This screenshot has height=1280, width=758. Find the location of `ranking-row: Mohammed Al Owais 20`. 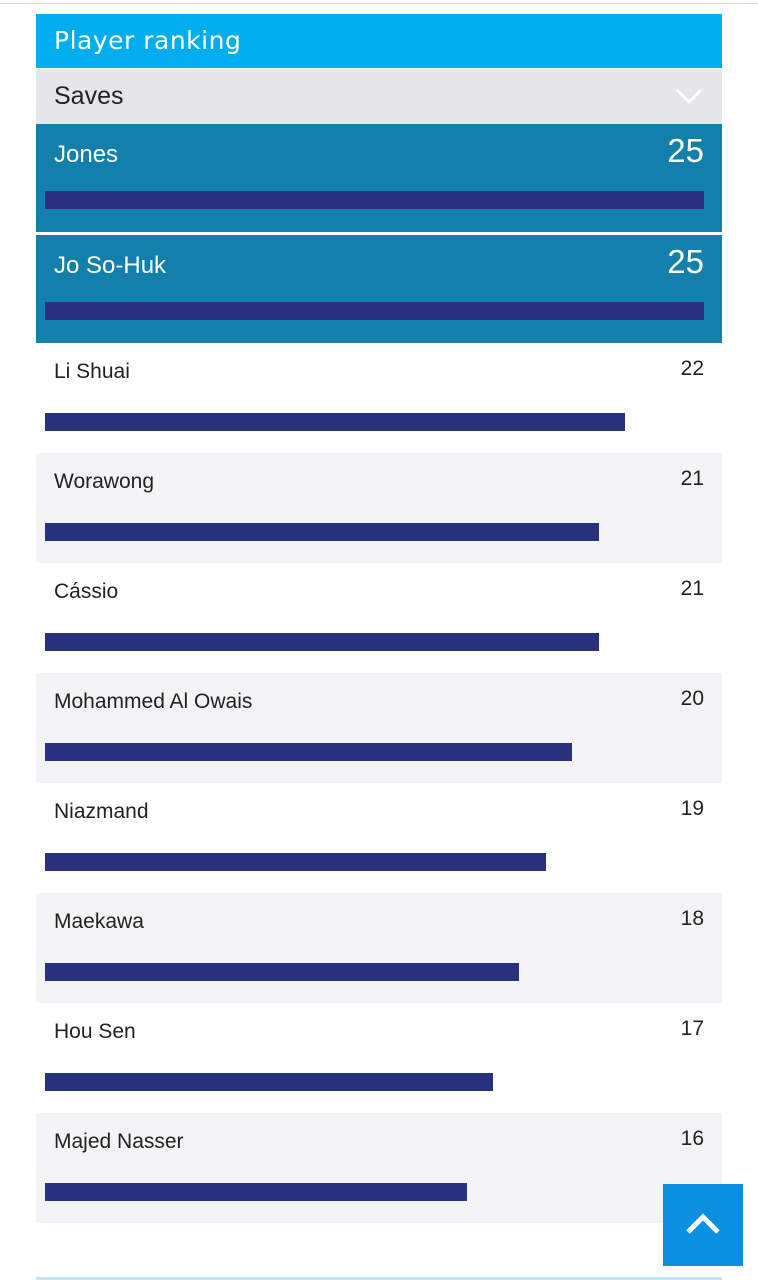

ranking-row: Mohammed Al Owais 20 is located at coordinates (379, 728).